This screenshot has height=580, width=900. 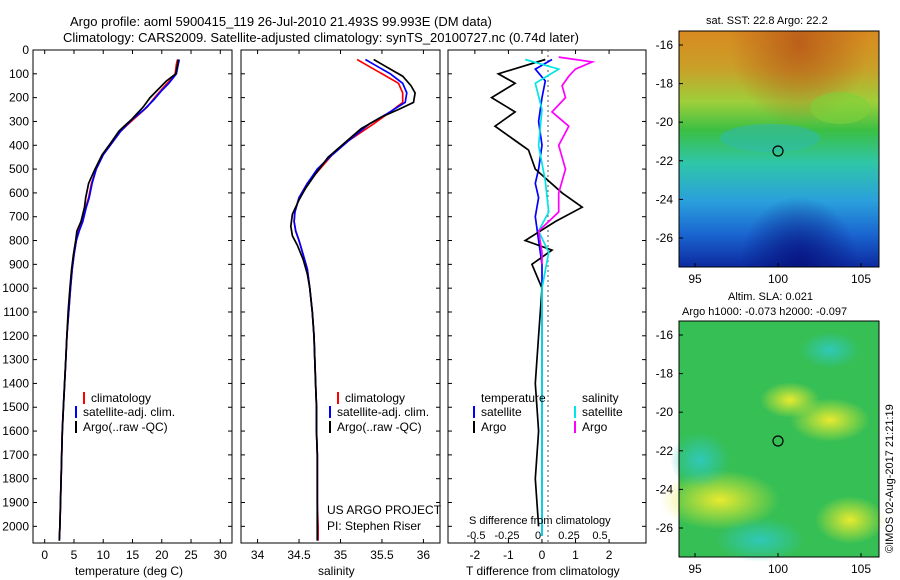 I want to click on s-difference-ticklabels: -0.5 -0.25 0 0.25 0.5, so click(x=537, y=536).